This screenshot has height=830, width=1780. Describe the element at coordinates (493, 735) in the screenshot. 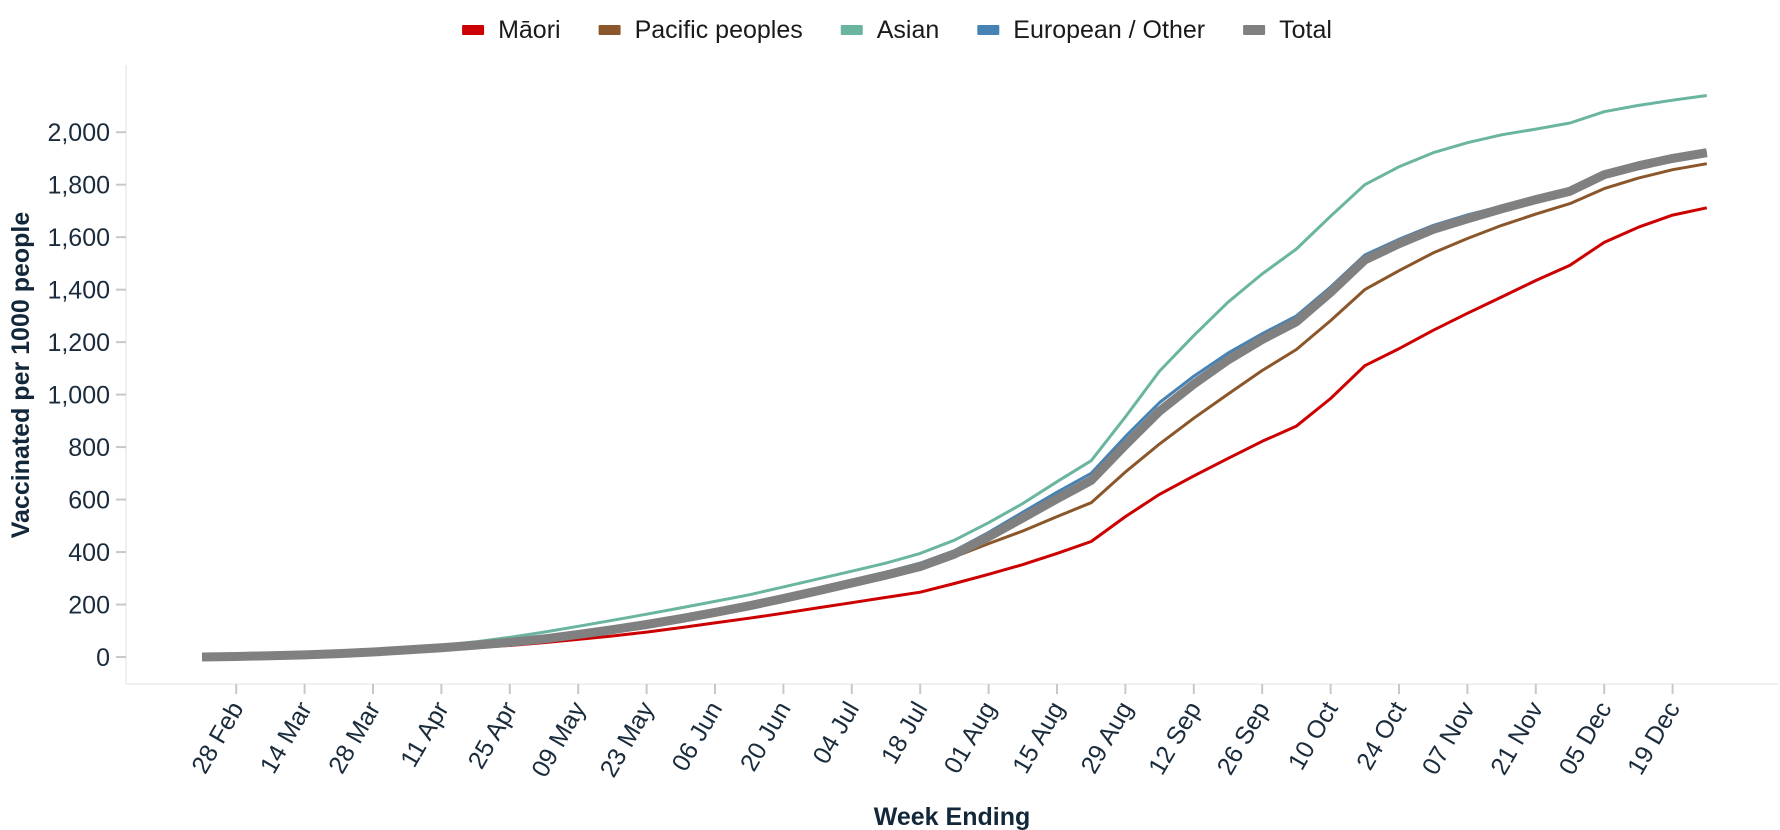

I see `x-tick-label: 25 Apr` at that location.